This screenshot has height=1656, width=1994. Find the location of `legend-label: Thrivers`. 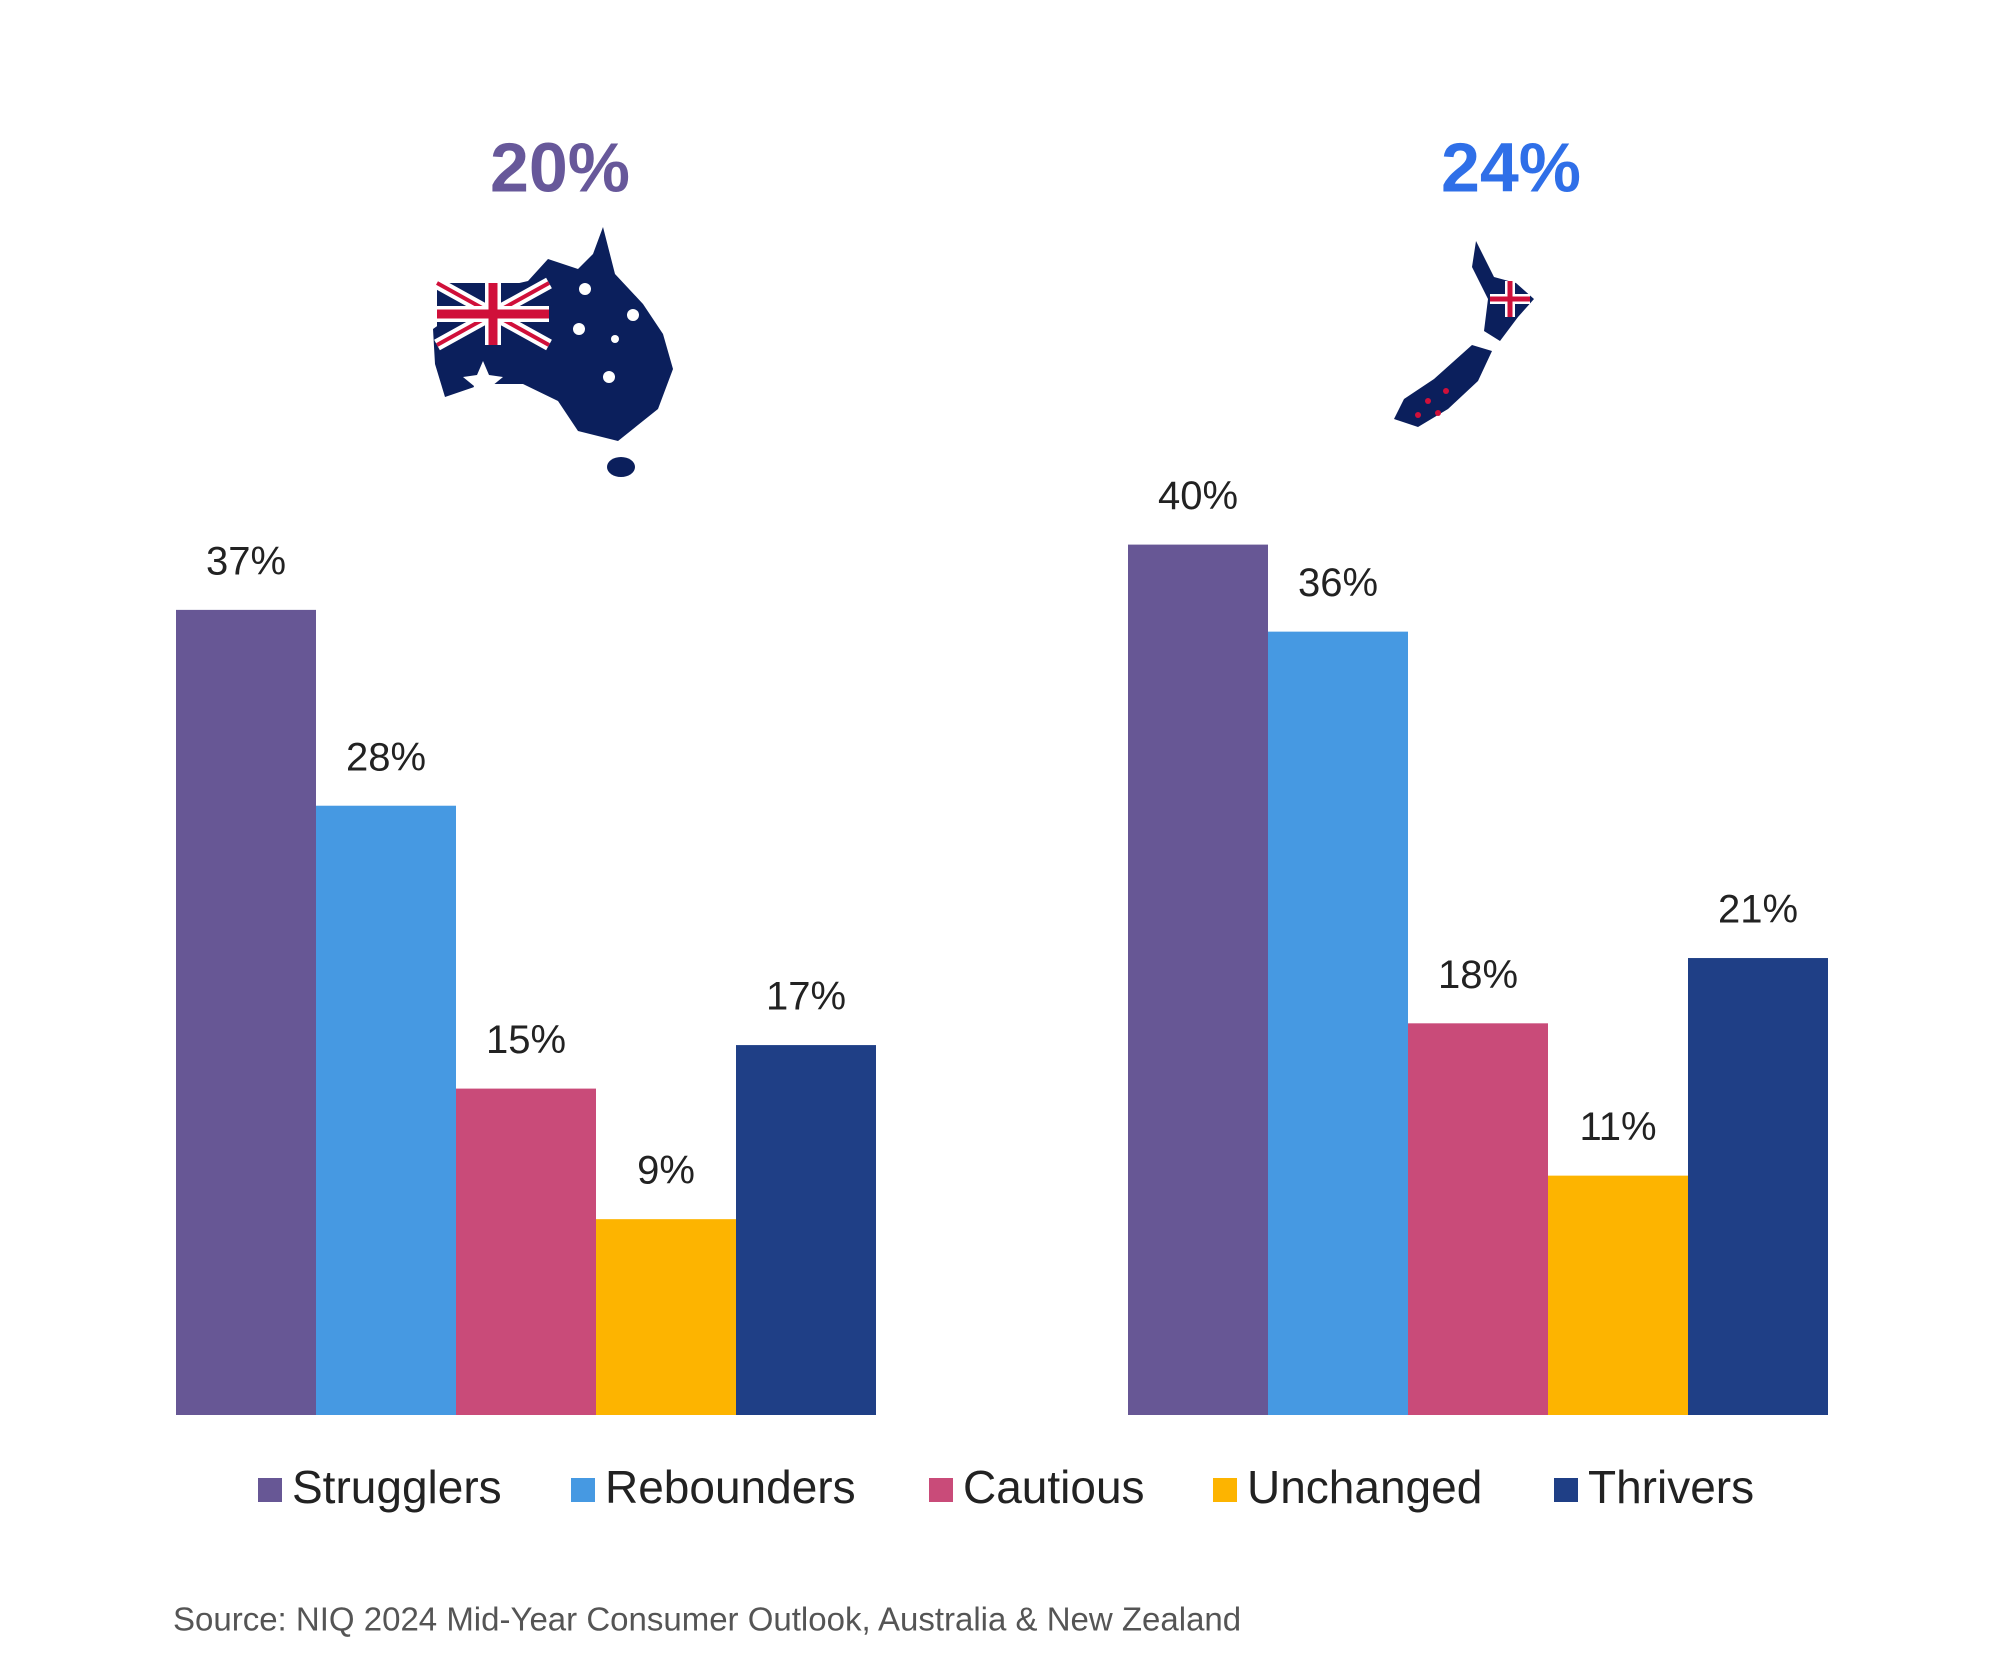

legend-label: Thrivers is located at coordinates (1671, 1487).